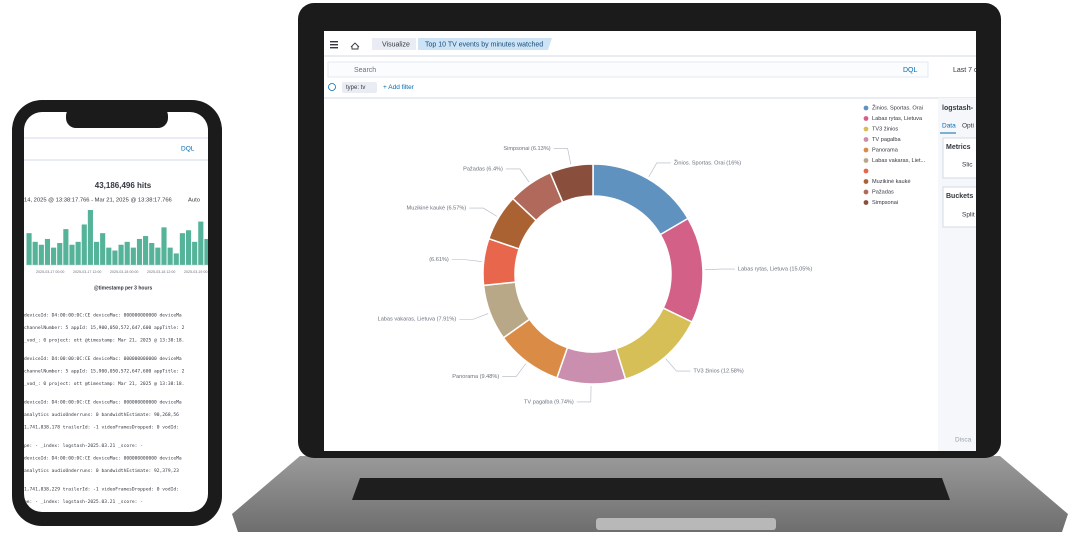 This screenshot has height=540, width=1080. I want to click on slice-label: TV3 žinios (12.58%), so click(718, 372).